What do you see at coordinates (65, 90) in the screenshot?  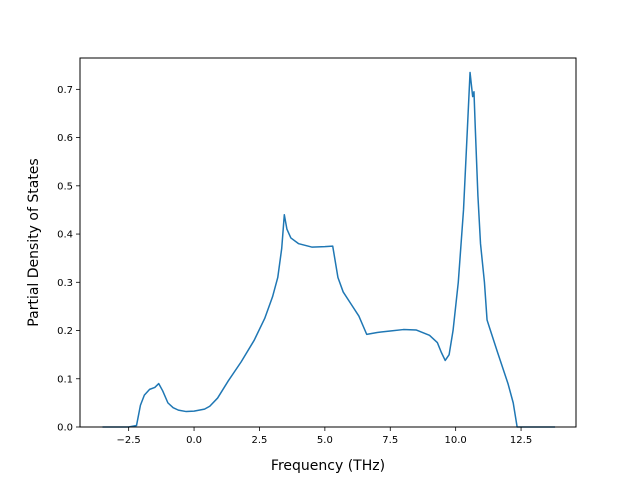 I see `y-tick-label: 0.7` at bounding box center [65, 90].